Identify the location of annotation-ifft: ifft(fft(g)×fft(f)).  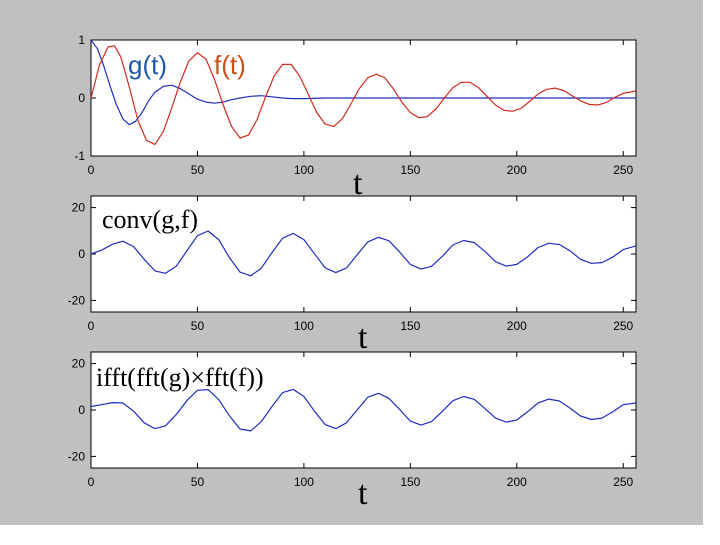
(180, 377).